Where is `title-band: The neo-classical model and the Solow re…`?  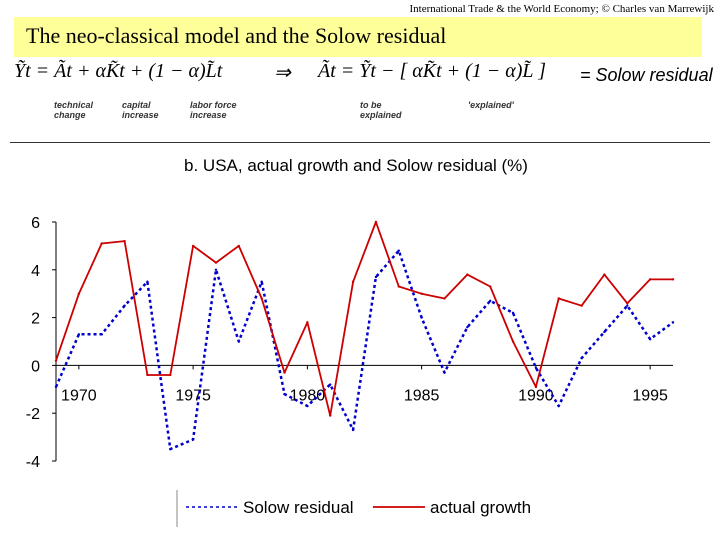
title-band: The neo-classical model and the Solow re… is located at coordinates (358, 37).